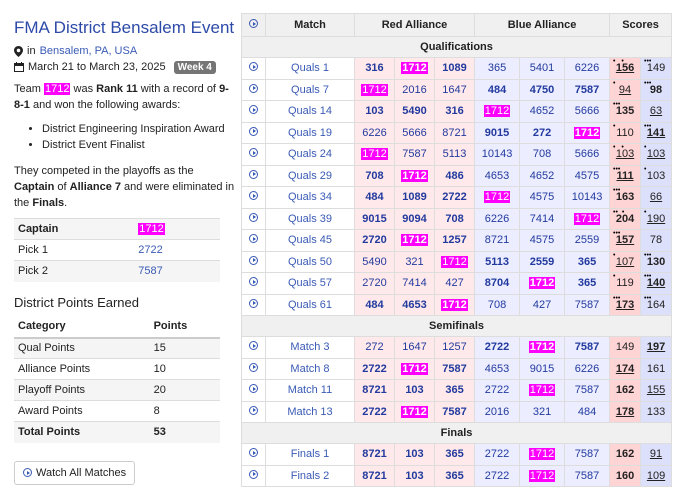  Describe the element at coordinates (454, 68) in the screenshot. I see `team-link: 1089` at that location.